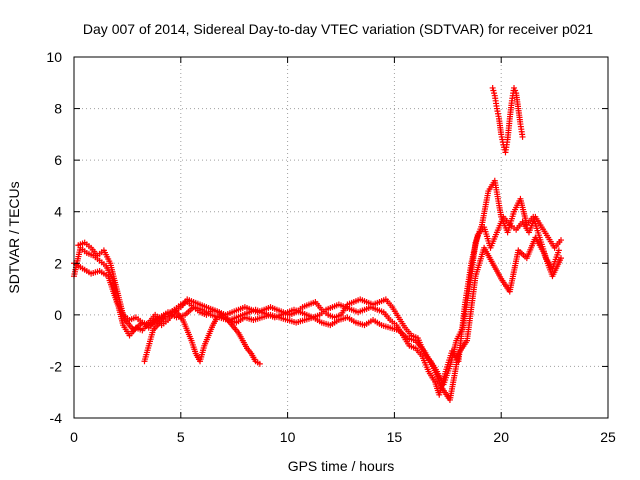 The height and width of the screenshot is (480, 640). What do you see at coordinates (507, 120) in the screenshot?
I see `series-track-e` at bounding box center [507, 120].